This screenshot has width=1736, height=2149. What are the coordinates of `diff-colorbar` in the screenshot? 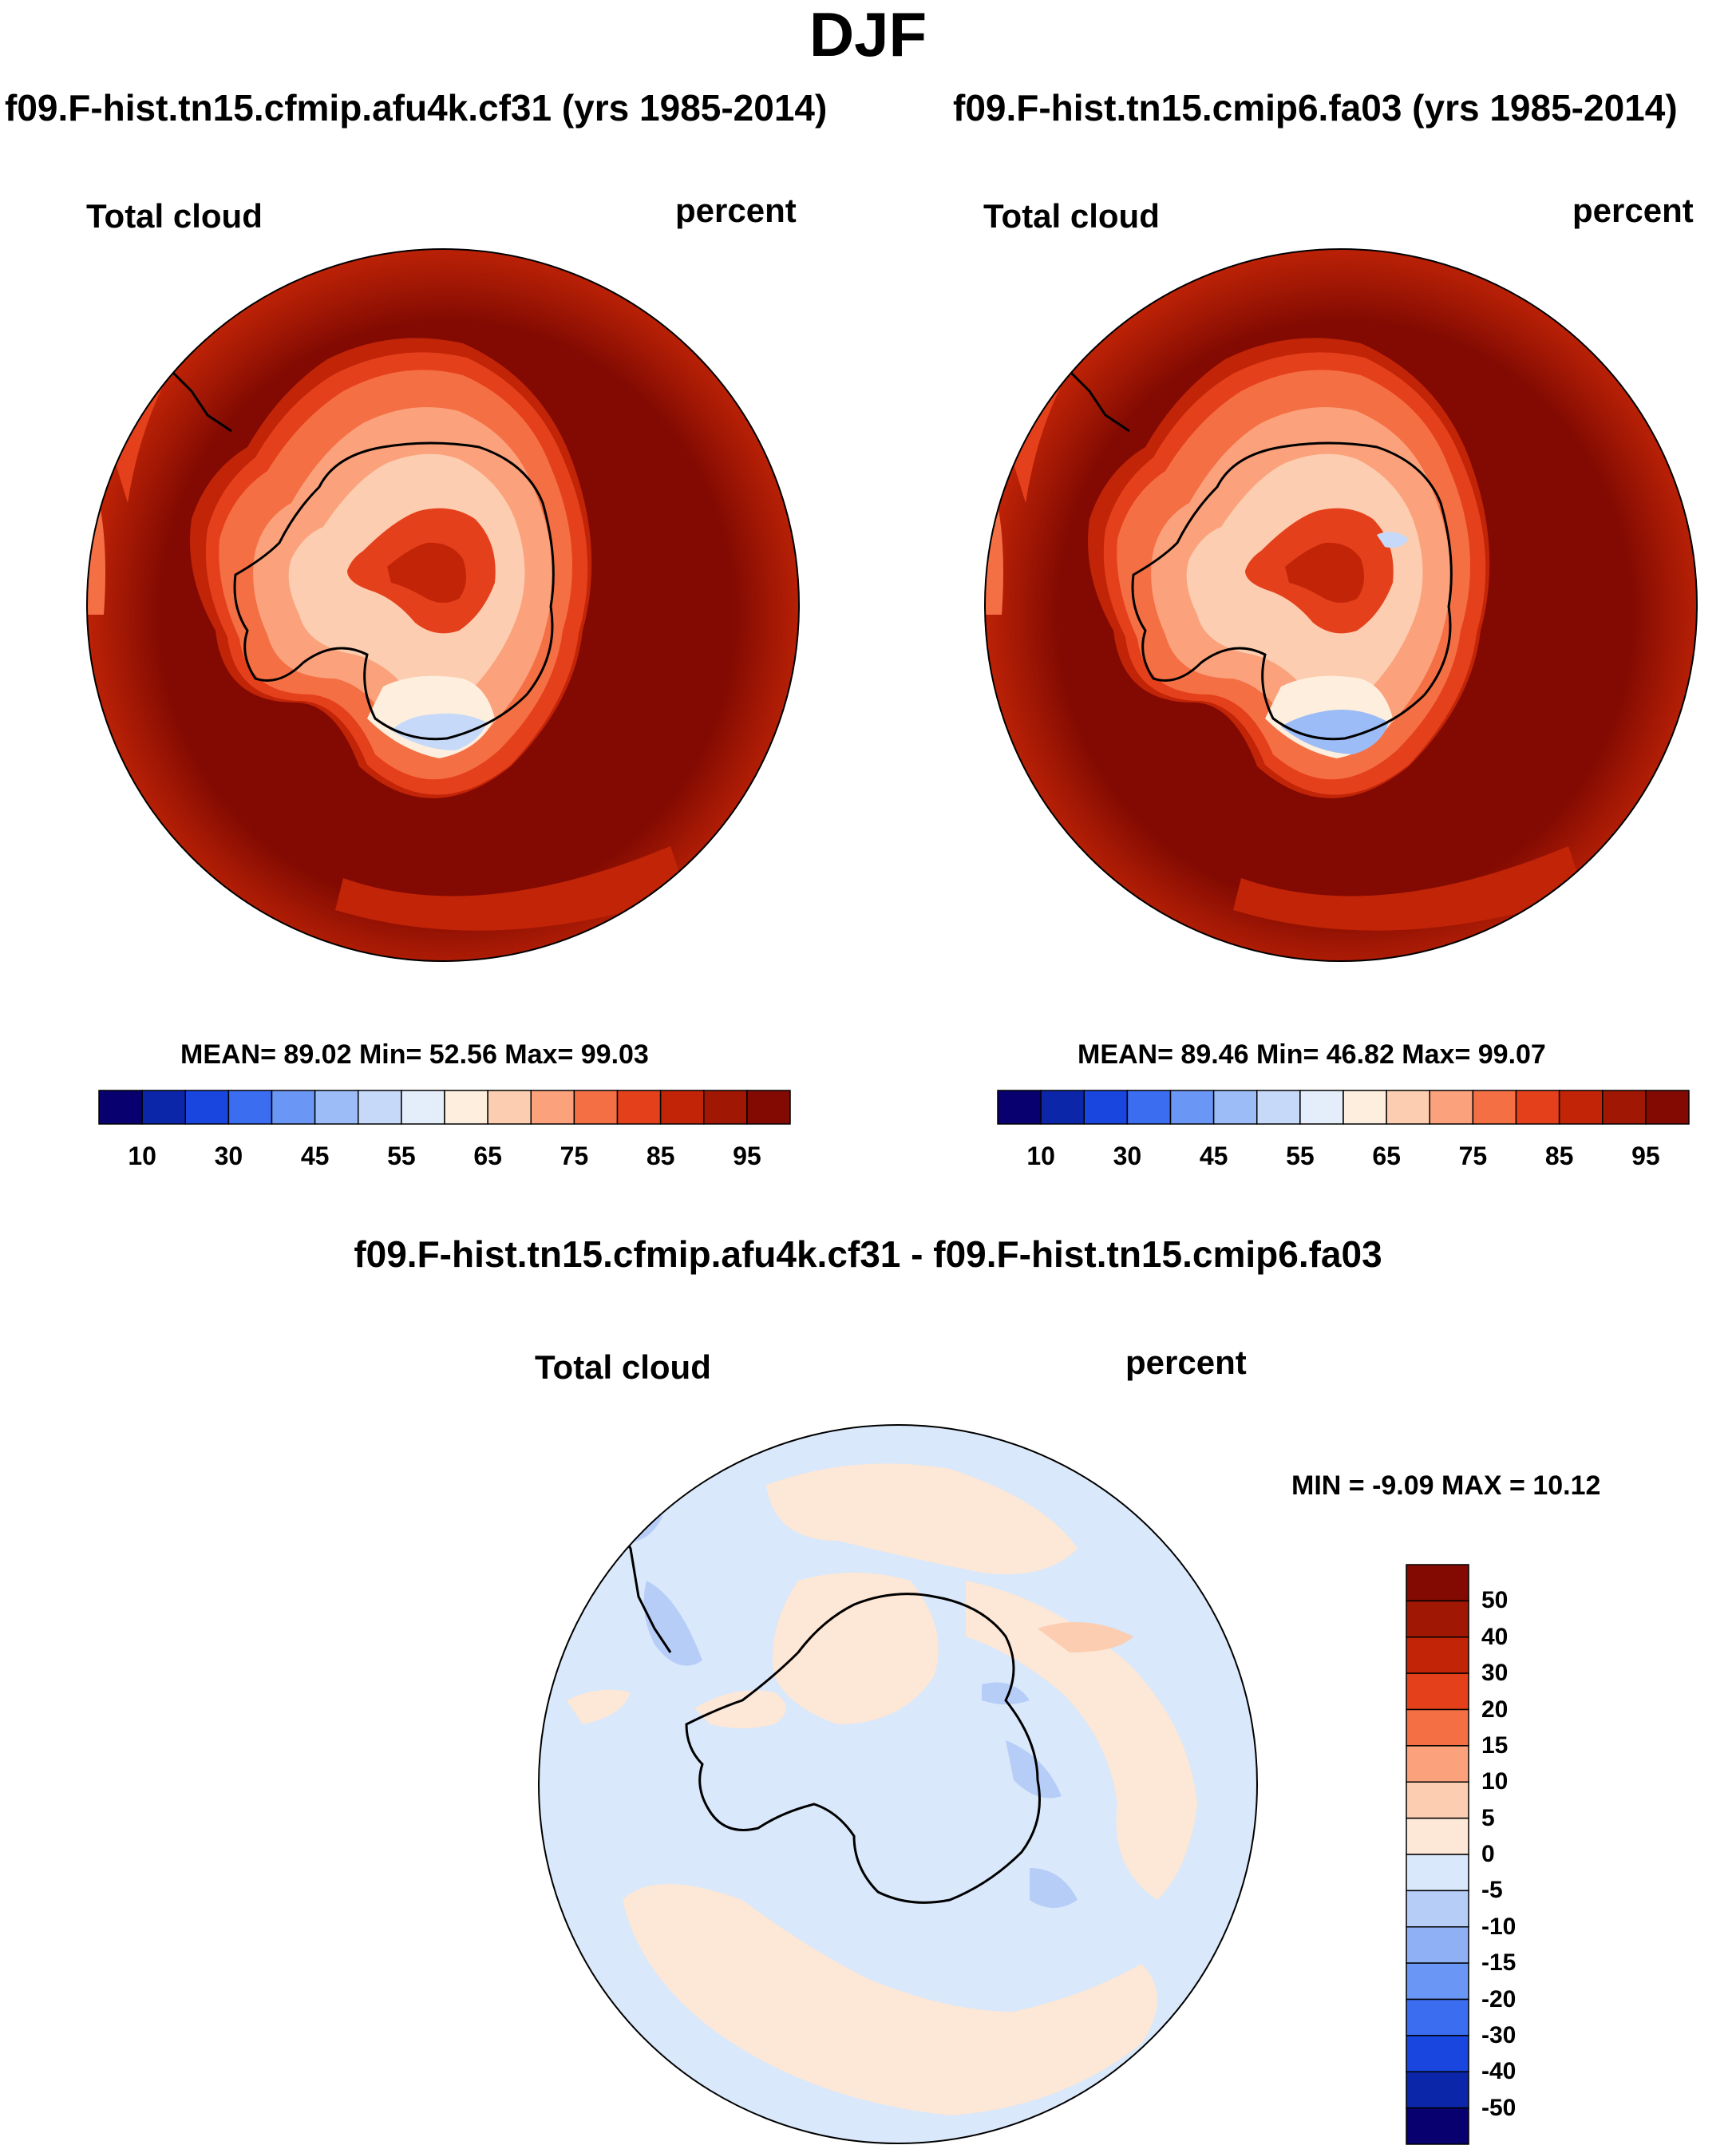 It's located at (1437, 1855).